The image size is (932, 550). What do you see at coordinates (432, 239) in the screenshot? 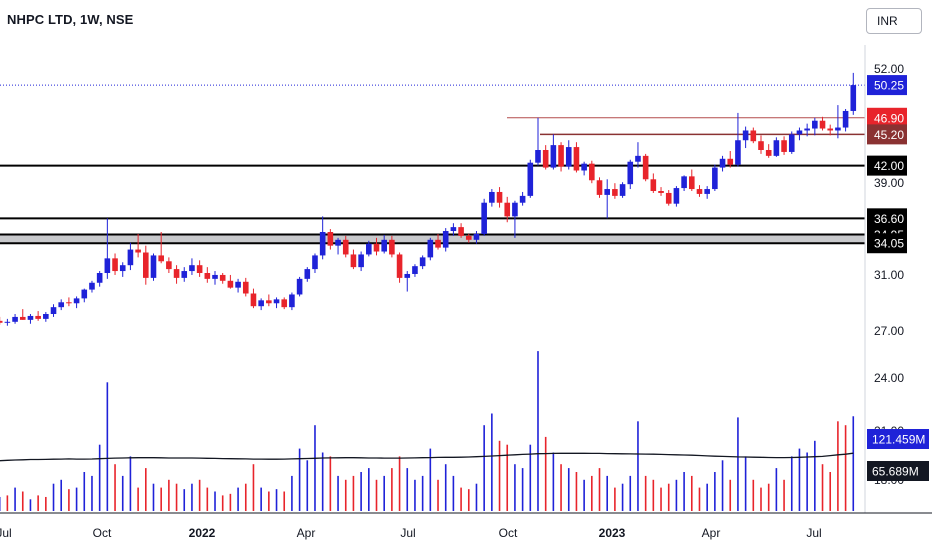
I see `support-zone` at bounding box center [432, 239].